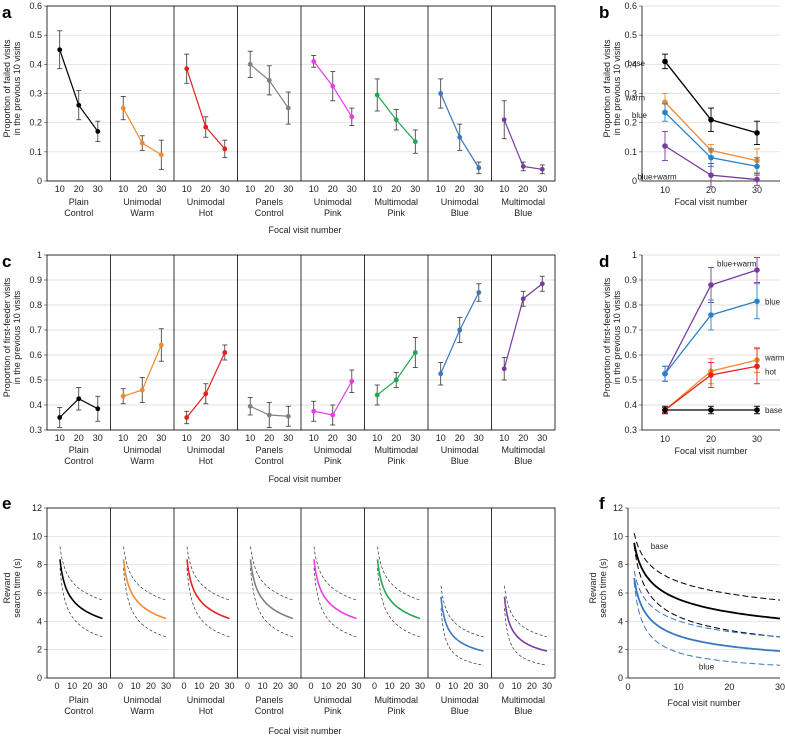  Describe the element at coordinates (206, 461) in the screenshot. I see `c-condition-line2: Hot` at that location.